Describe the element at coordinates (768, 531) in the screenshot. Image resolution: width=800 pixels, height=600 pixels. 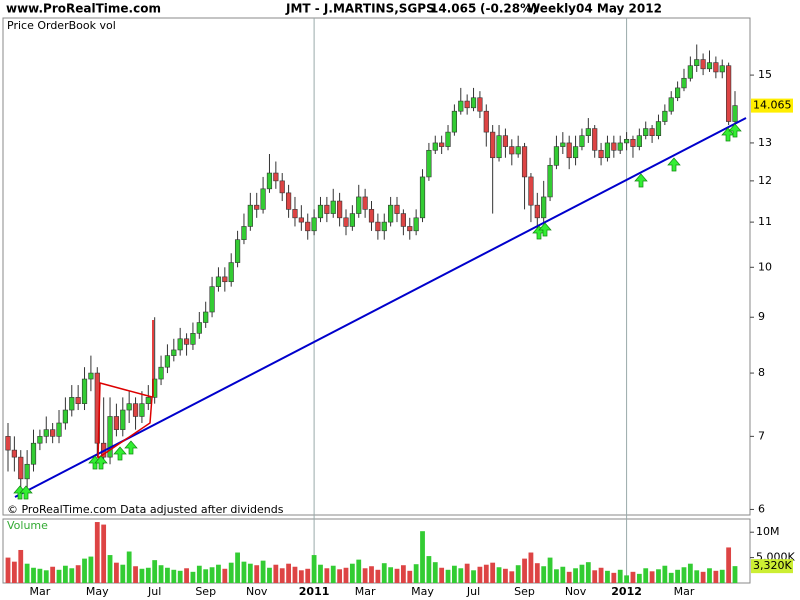
I see `volume-tick-label: 10M` at that location.